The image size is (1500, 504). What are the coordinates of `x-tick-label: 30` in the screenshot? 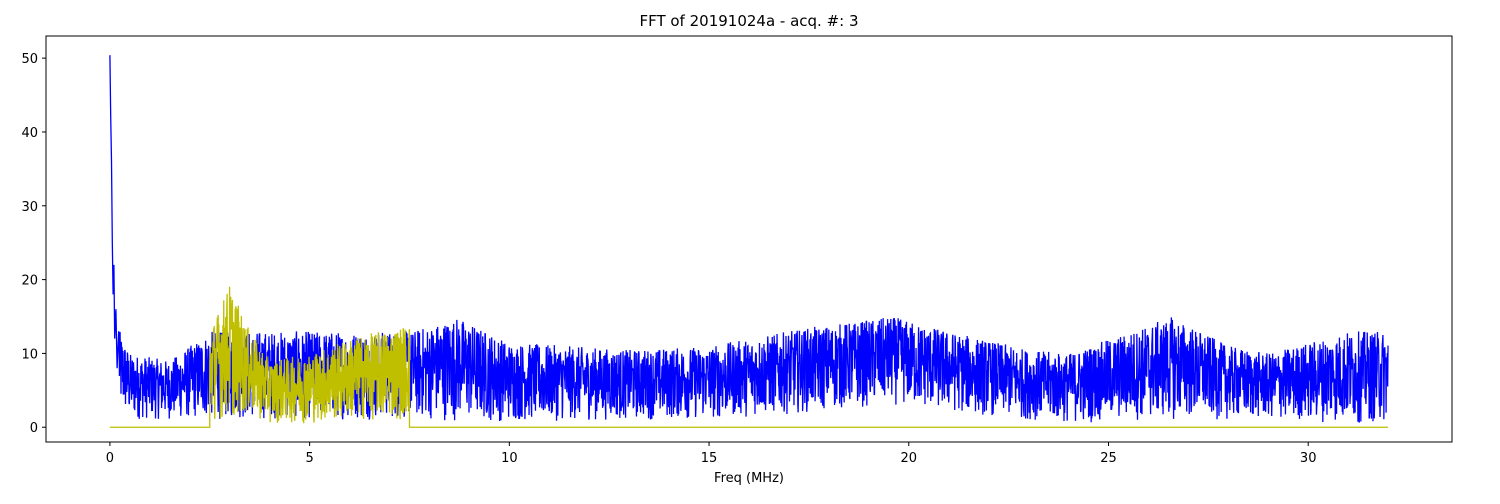 It's located at (1308, 458).